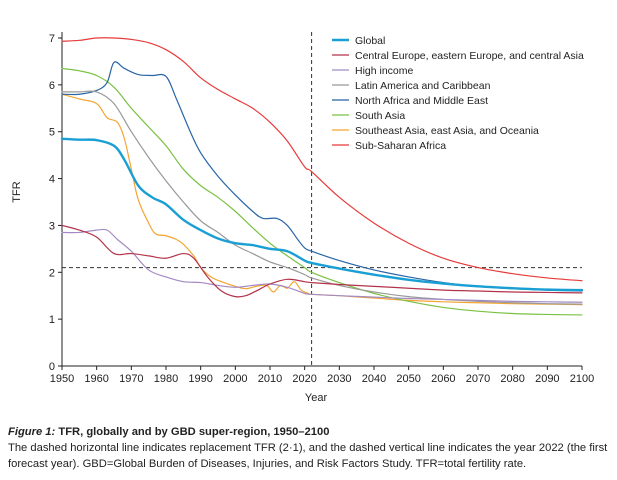  I want to click on legend-label: Latin America and Caribbean, so click(423, 86).